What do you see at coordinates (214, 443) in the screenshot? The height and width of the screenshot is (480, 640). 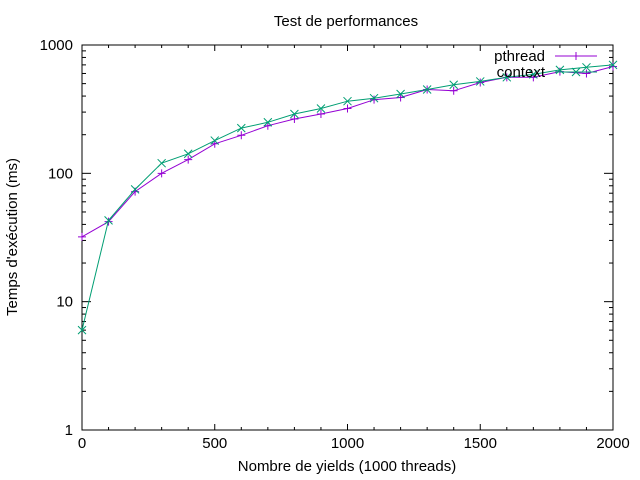 I see `x-tick-label: 500` at bounding box center [214, 443].